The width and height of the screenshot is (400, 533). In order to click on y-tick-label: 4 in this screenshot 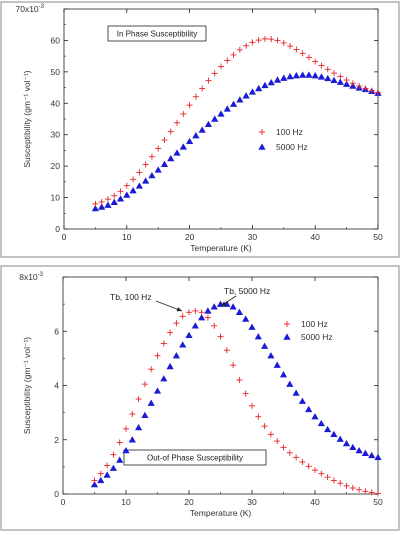, I will do `click(56, 386)`.